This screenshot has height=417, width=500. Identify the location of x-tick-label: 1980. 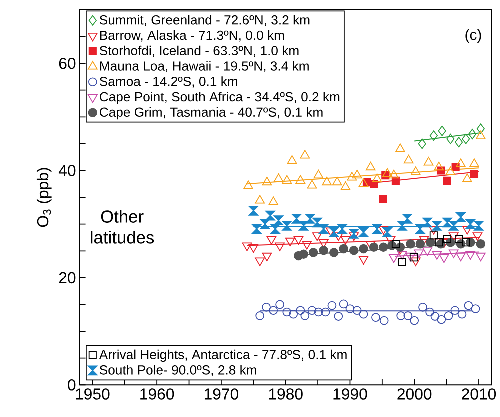
(286, 394).